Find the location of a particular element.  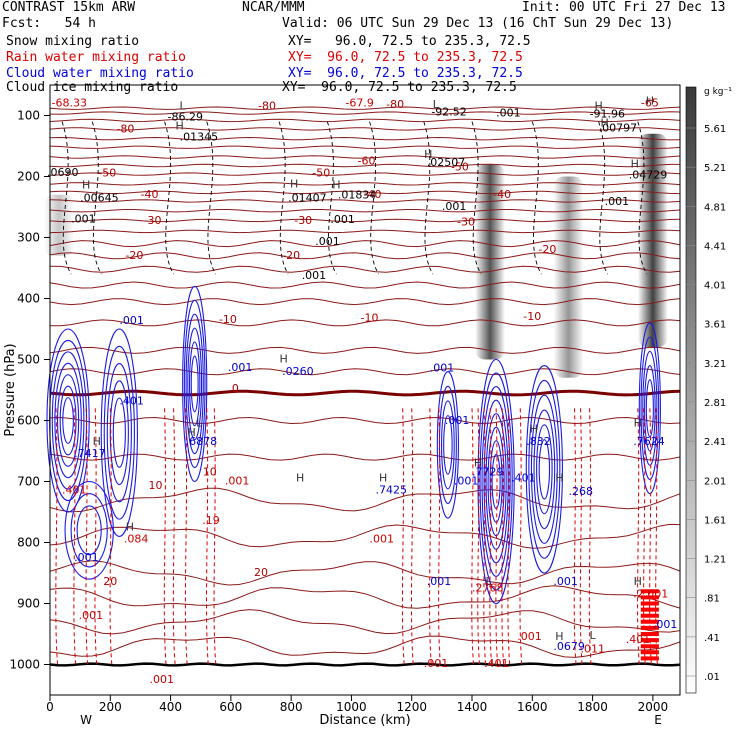

colorbar-label: 4.01 is located at coordinates (715, 286).